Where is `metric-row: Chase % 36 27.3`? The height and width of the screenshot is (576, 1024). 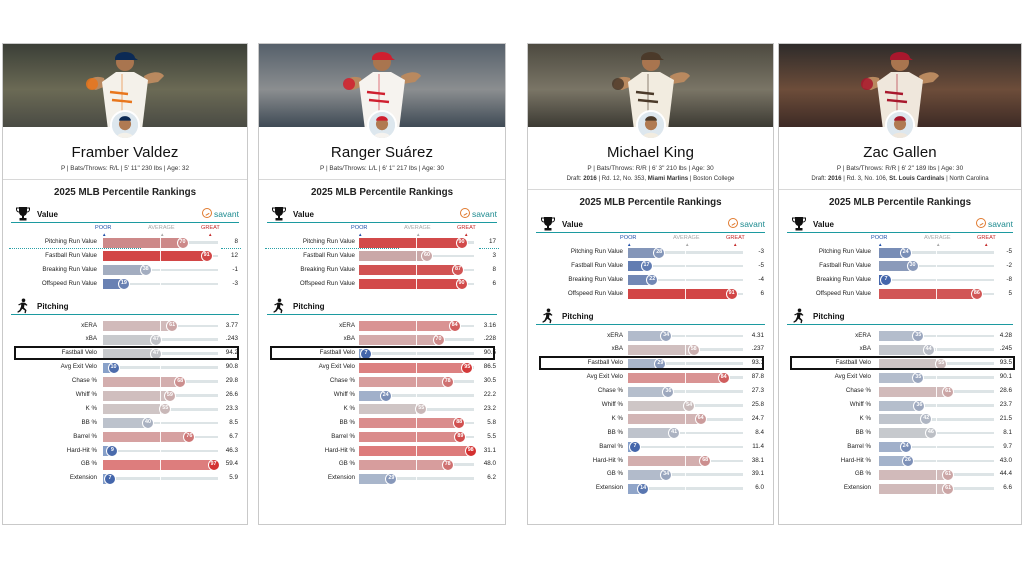 metric-row: Chase % 36 27.3 is located at coordinates (650, 391).